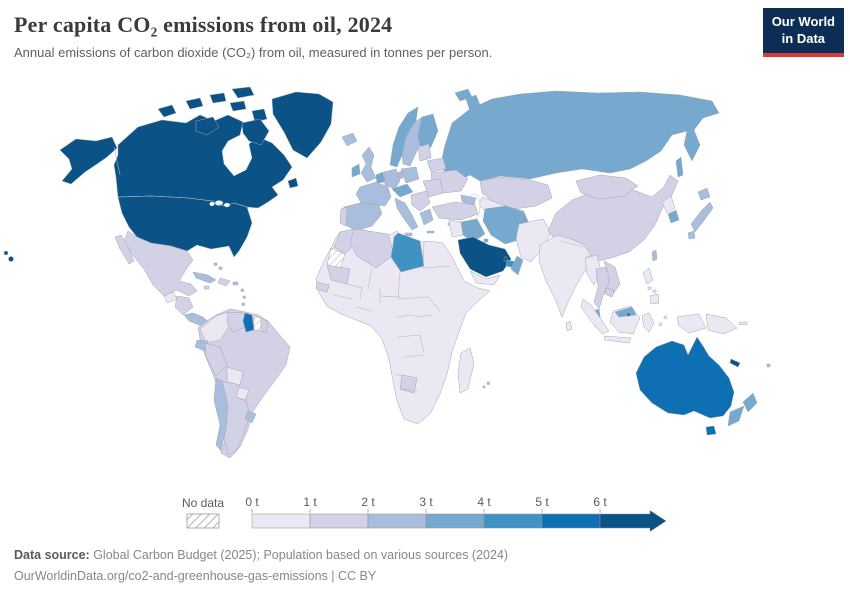  What do you see at coordinates (372, 248) in the screenshot?
I see `map-region-algeria` at bounding box center [372, 248].